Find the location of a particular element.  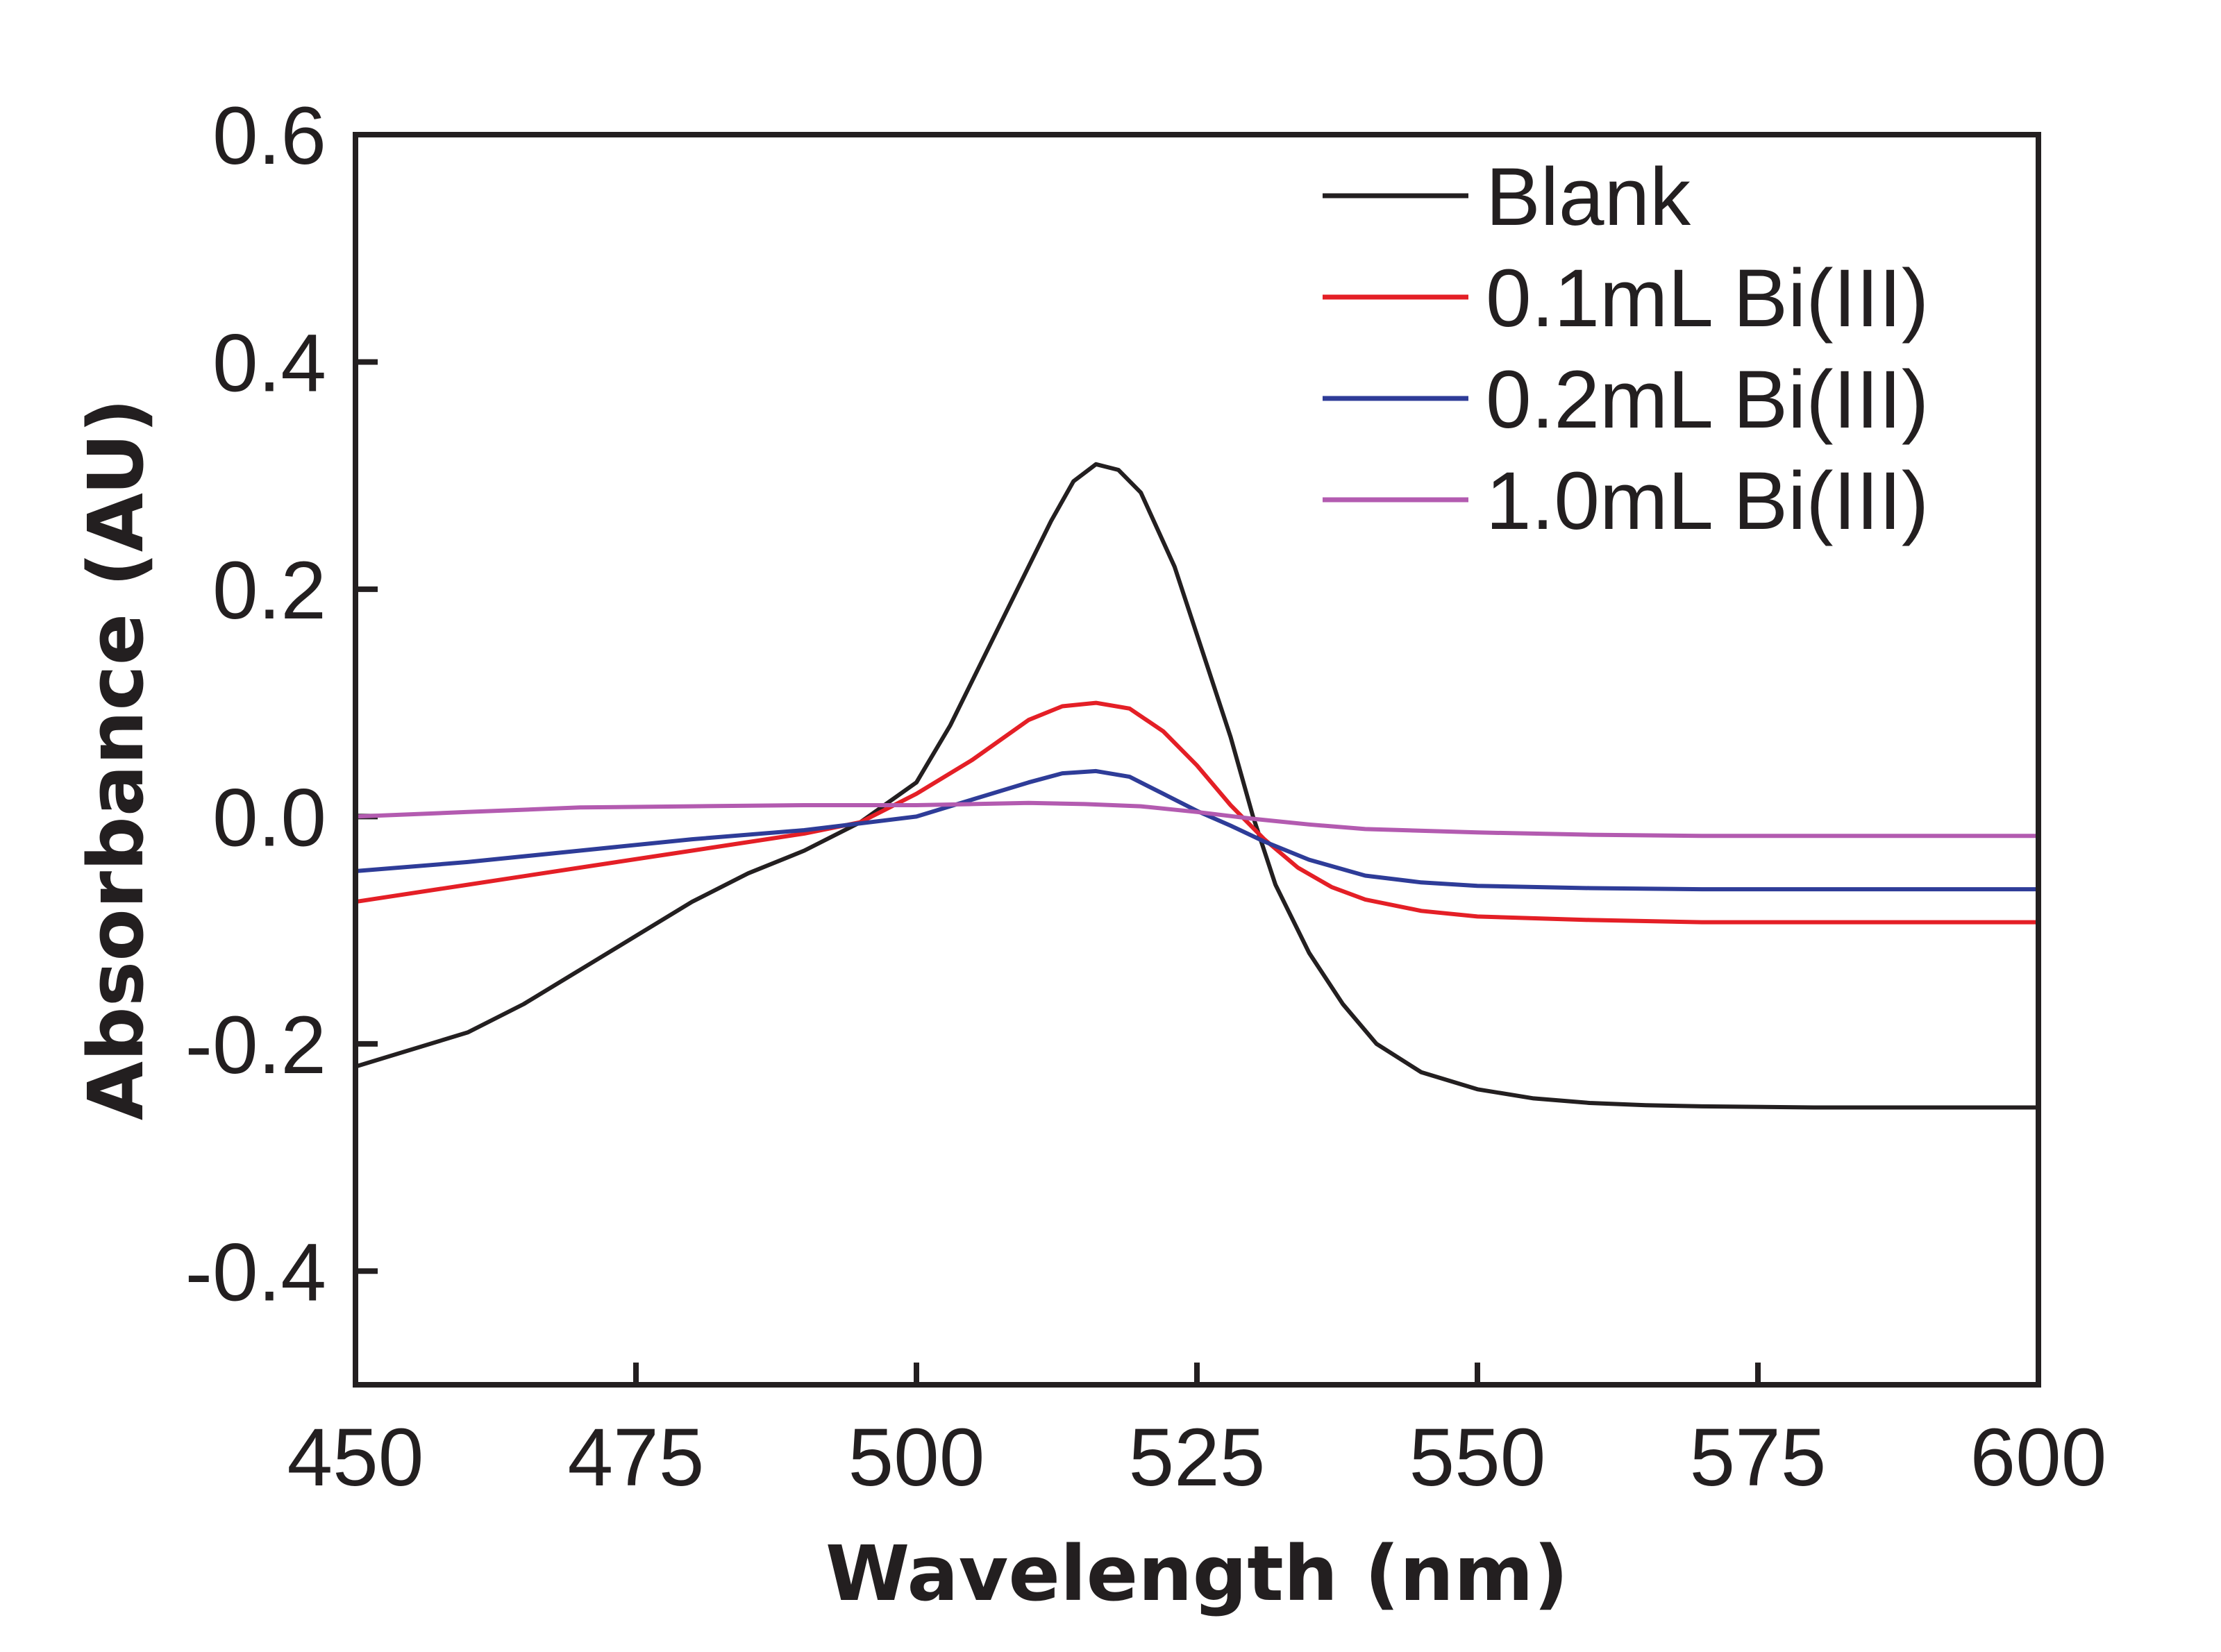

y-tick-label-0.4: 0.4 is located at coordinates (269, 363).